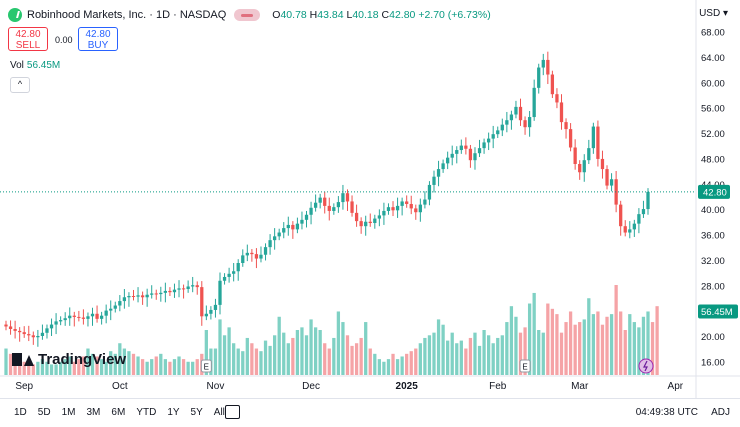 The height and width of the screenshot is (427, 740). What do you see at coordinates (247, 15) in the screenshot?
I see `visibility-toggle-icon` at bounding box center [247, 15].